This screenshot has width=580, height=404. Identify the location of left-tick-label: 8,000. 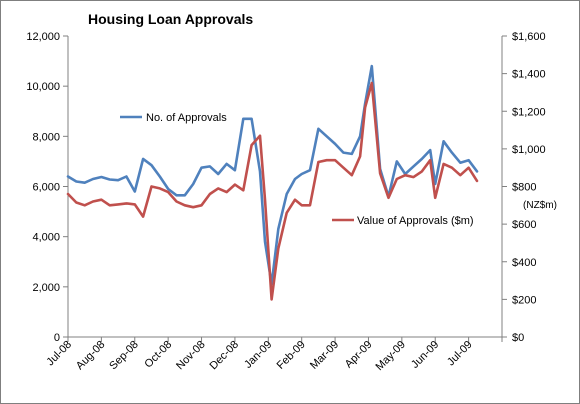
(46, 137).